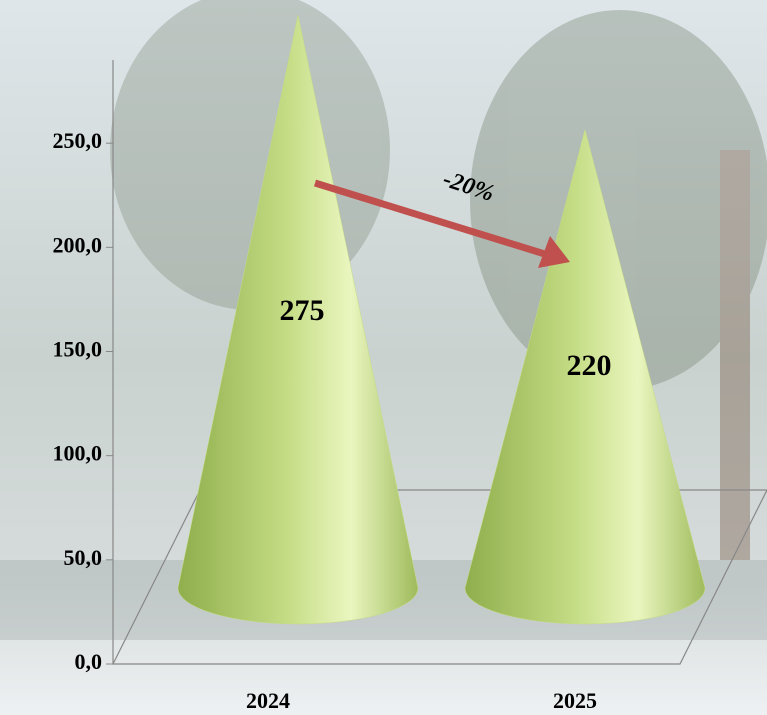 This screenshot has width=767, height=715. Describe the element at coordinates (78, 244) in the screenshot. I see `y-tick-label: 200,0` at that location.